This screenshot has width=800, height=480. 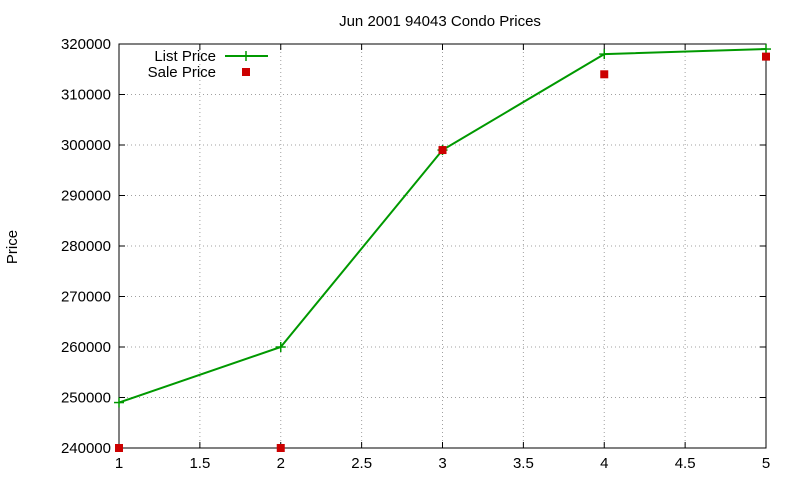 What do you see at coordinates (685, 463) in the screenshot?
I see `x-tick-label: 4.5` at bounding box center [685, 463].